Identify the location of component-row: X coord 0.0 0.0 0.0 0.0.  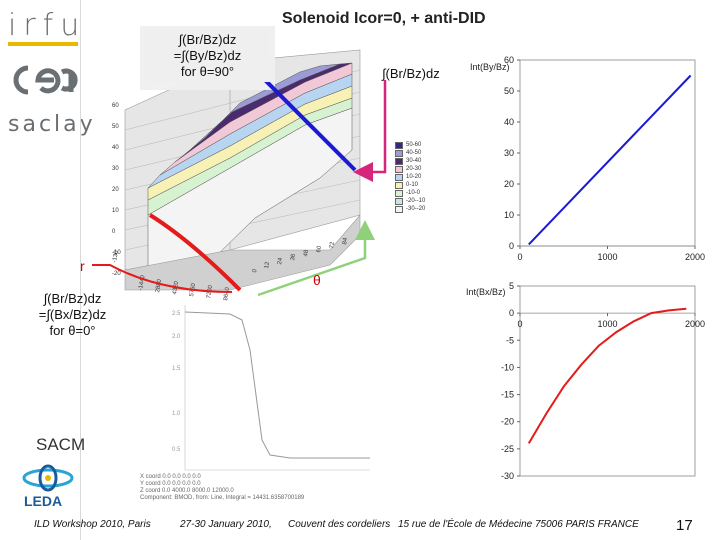
(170, 477).